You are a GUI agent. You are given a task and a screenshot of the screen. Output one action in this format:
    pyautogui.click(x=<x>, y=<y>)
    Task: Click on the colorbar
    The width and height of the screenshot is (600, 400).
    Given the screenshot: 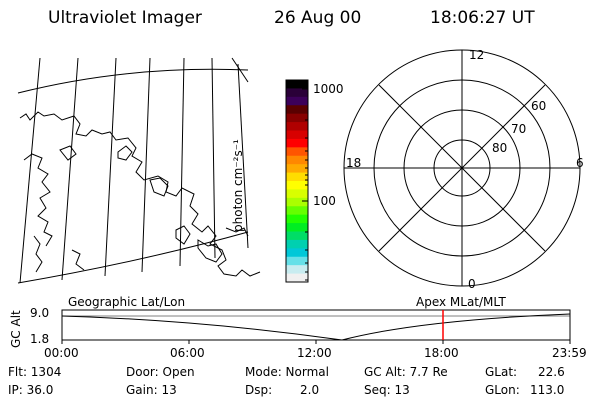 What is the action you would take?
    pyautogui.click(x=297, y=181)
    